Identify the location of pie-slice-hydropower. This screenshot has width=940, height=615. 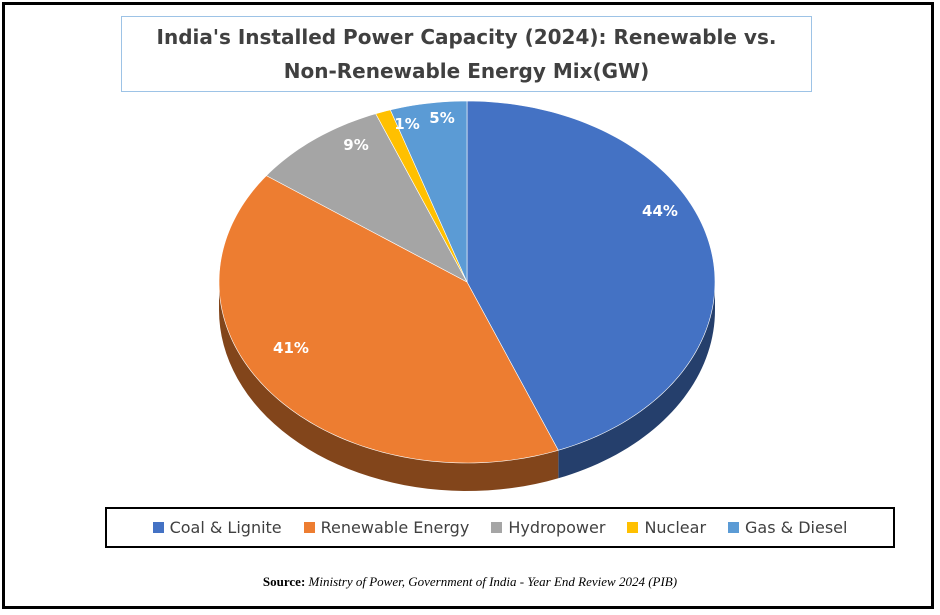
(366, 198).